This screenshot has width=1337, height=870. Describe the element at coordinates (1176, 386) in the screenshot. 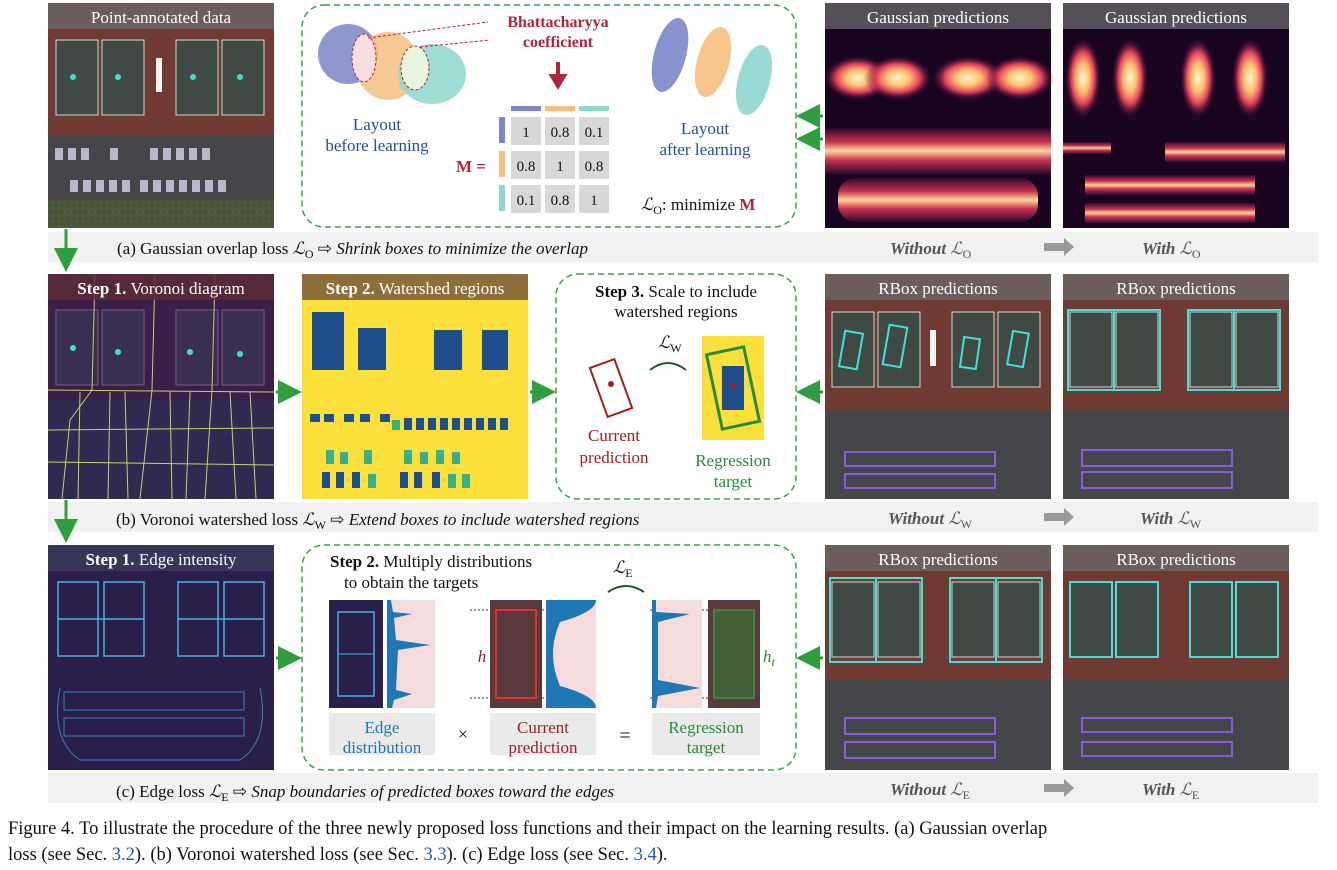

I see `rbox-with-w-image` at that location.